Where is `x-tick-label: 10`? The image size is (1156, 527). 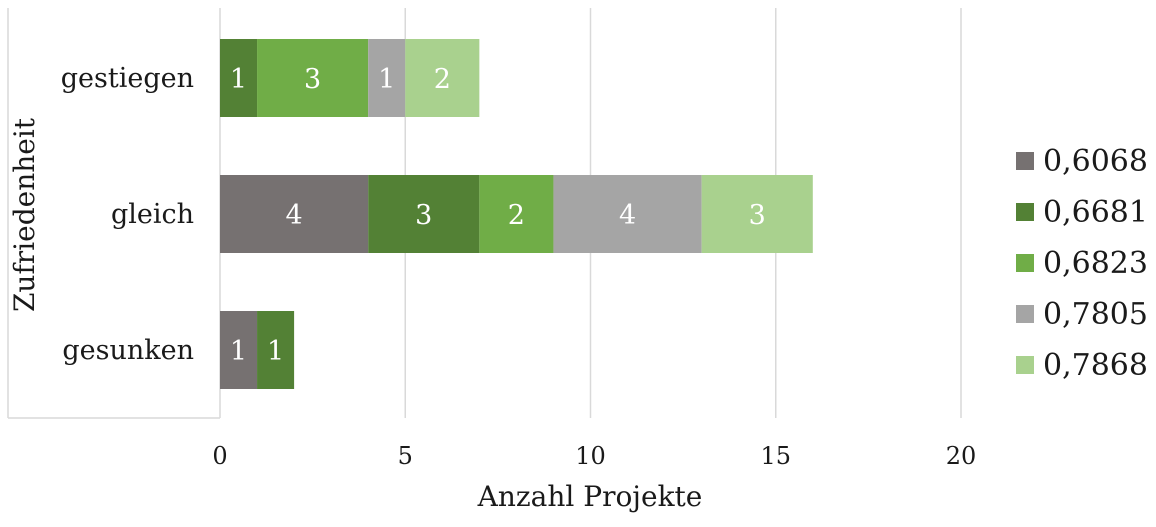 x-tick-label: 10 is located at coordinates (590, 456).